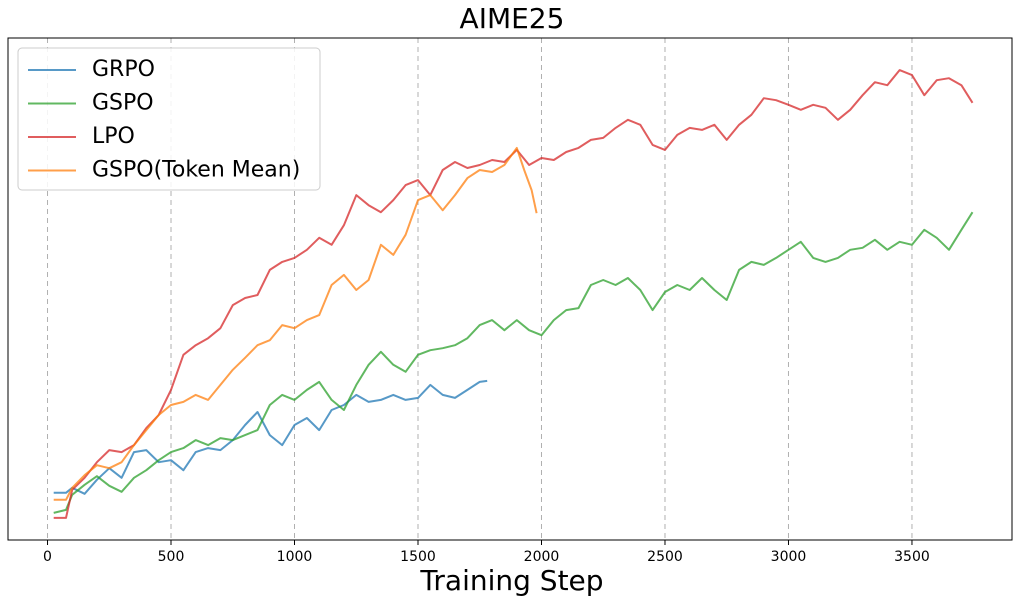 This screenshot has height=603, width=1024. What do you see at coordinates (270, 437) in the screenshot?
I see `series-line` at bounding box center [270, 437].